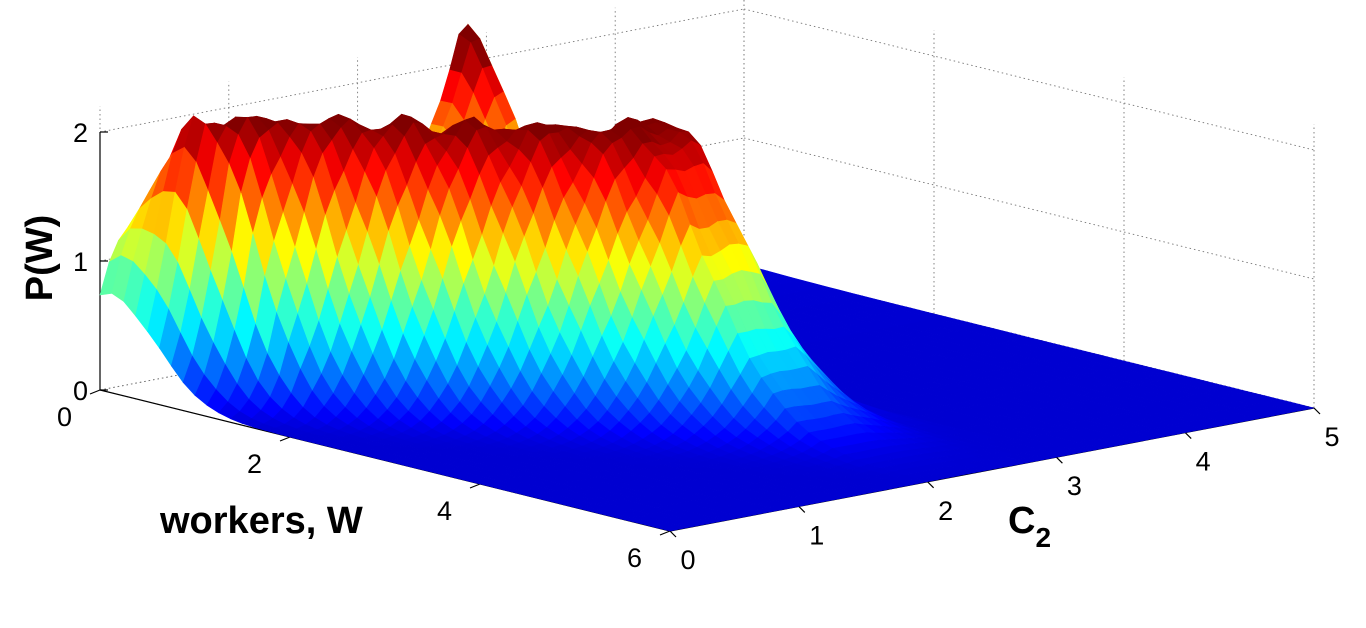 The image size is (1366, 628). What do you see at coordinates (1203, 462) in the screenshot?
I see `y-tick-label: 4` at bounding box center [1203, 462].